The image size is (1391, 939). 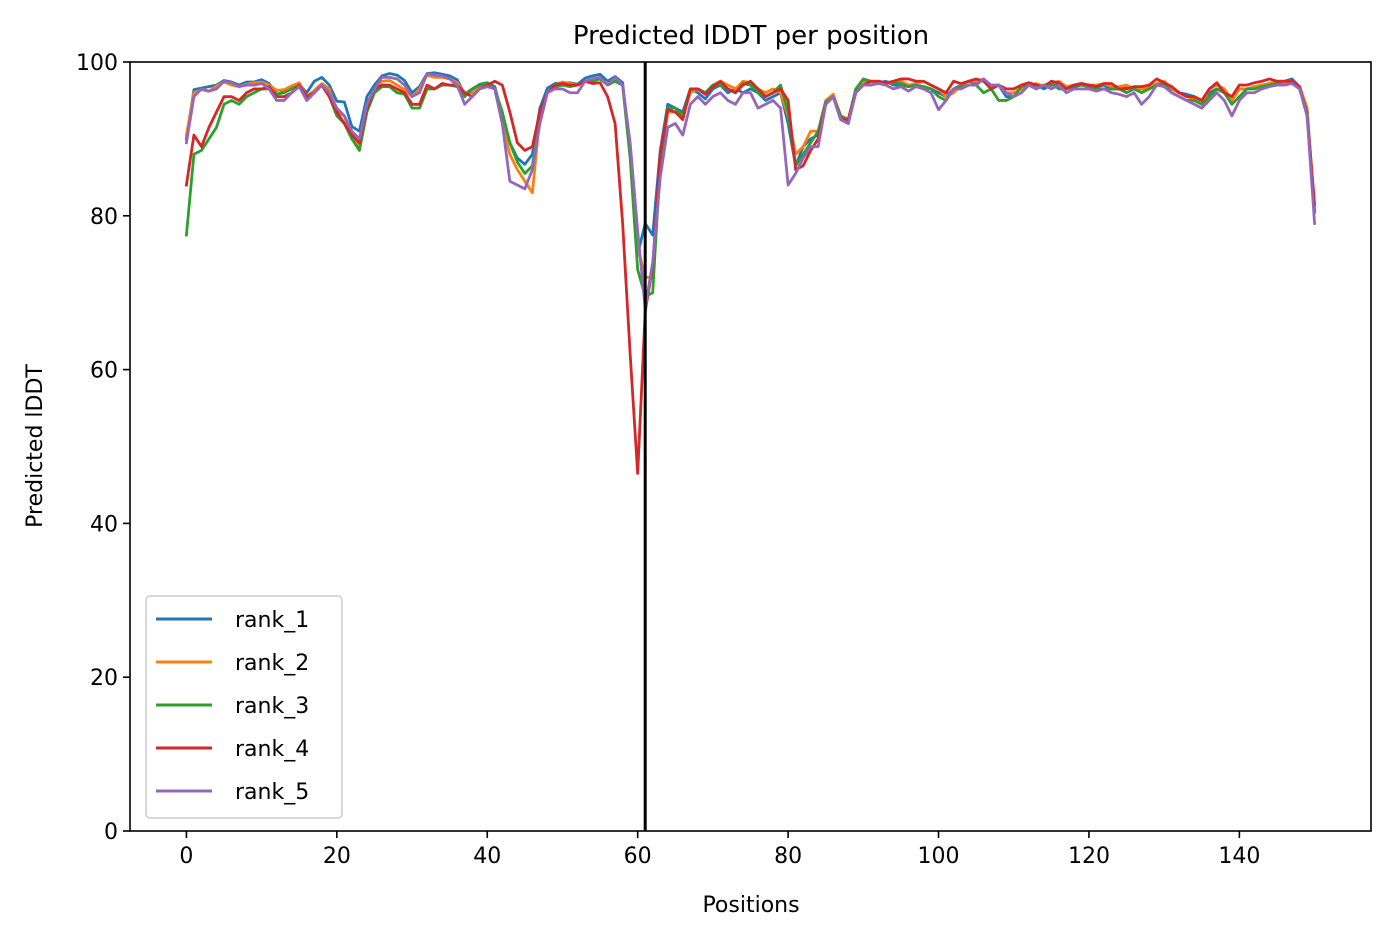 I want to click on x-tick-label: 20, so click(x=337, y=856).